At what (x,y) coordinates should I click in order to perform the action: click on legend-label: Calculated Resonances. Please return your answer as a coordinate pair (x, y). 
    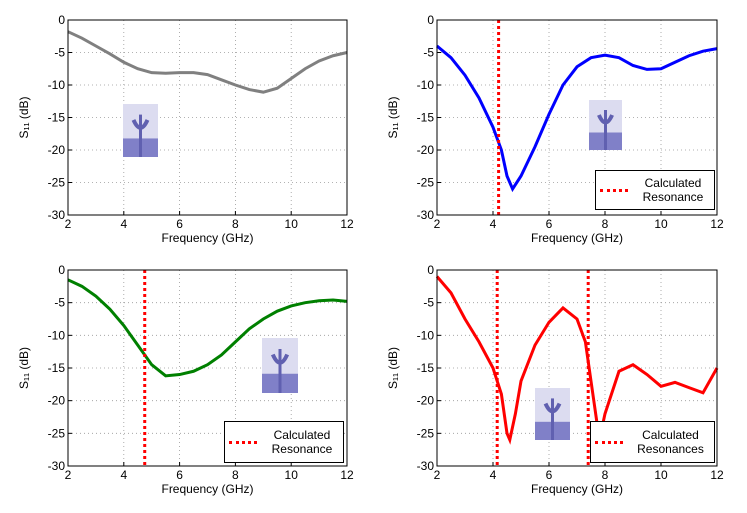
    Looking at the image, I should click on (670, 442).